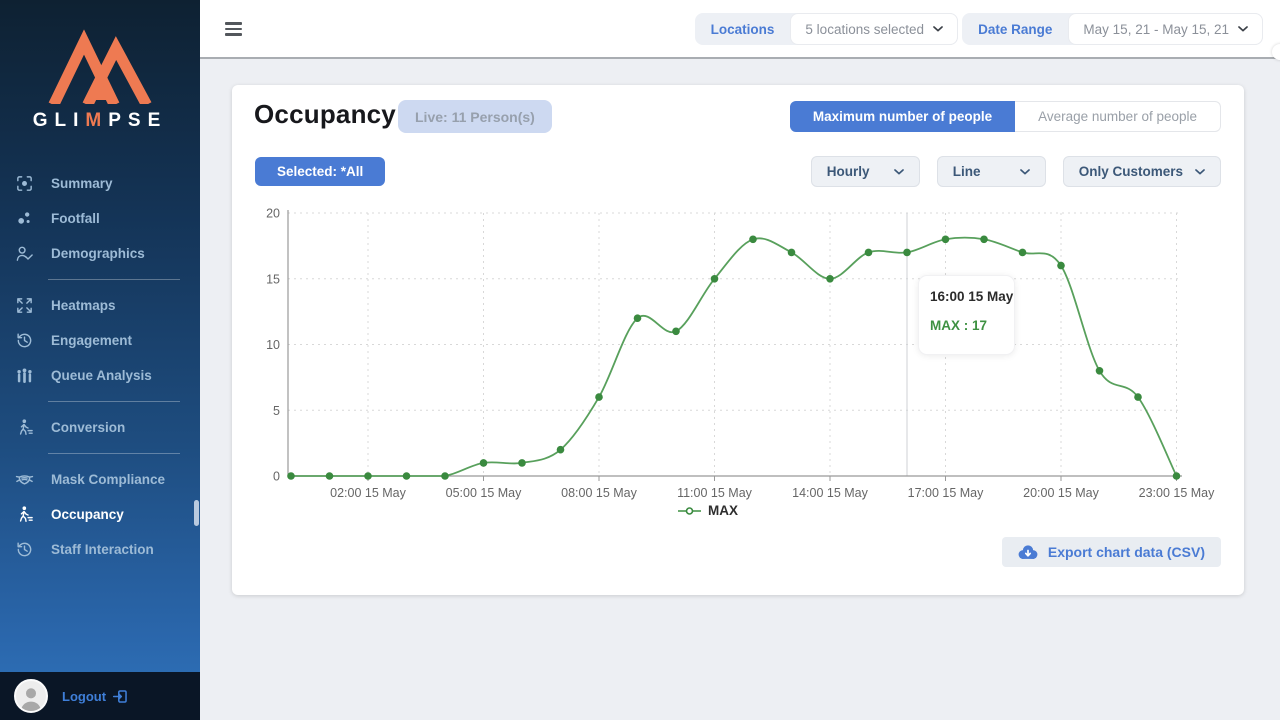 Image resolution: width=1280 pixels, height=720 pixels. I want to click on sidebar-item-label: Summary, so click(82, 183).